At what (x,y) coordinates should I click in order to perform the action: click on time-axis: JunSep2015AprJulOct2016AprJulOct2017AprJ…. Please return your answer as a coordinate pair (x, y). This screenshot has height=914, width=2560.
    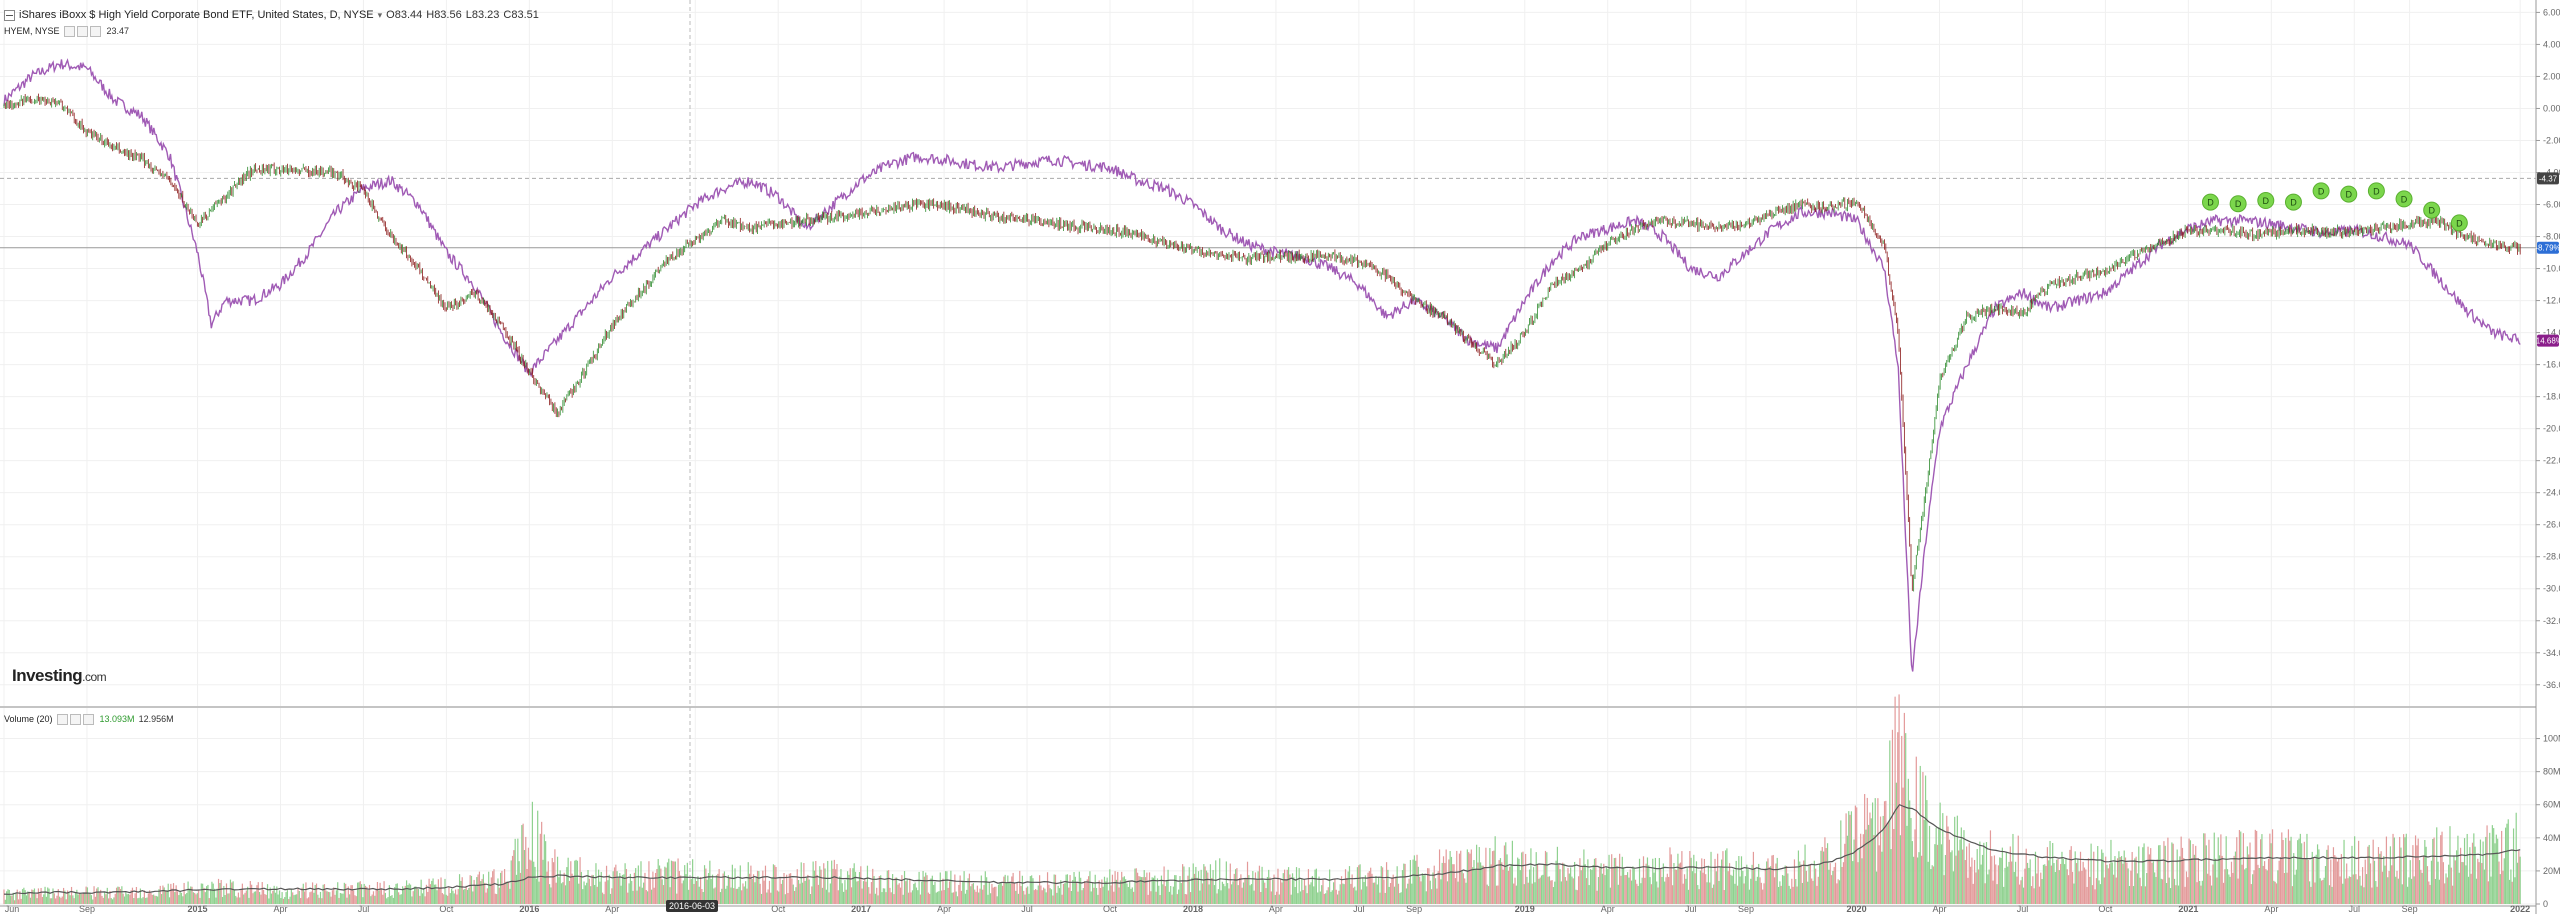
    Looking at the image, I should click on (1267, 909).